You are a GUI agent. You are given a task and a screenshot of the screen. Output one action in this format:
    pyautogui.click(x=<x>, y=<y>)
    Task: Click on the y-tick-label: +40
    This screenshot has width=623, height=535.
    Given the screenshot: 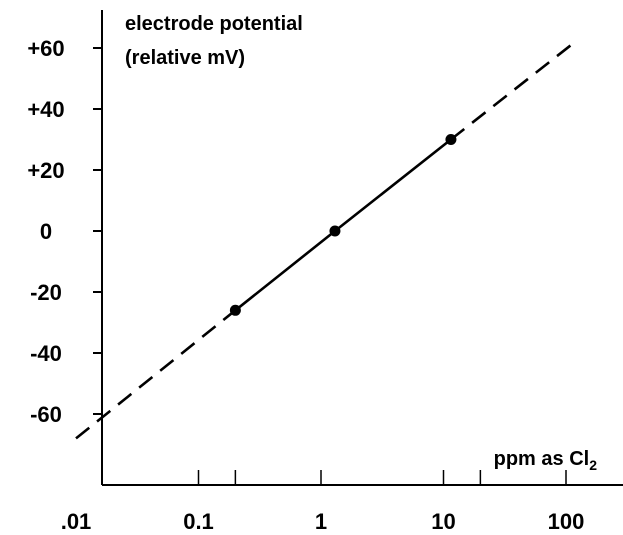 What is the action you would take?
    pyautogui.click(x=45, y=109)
    